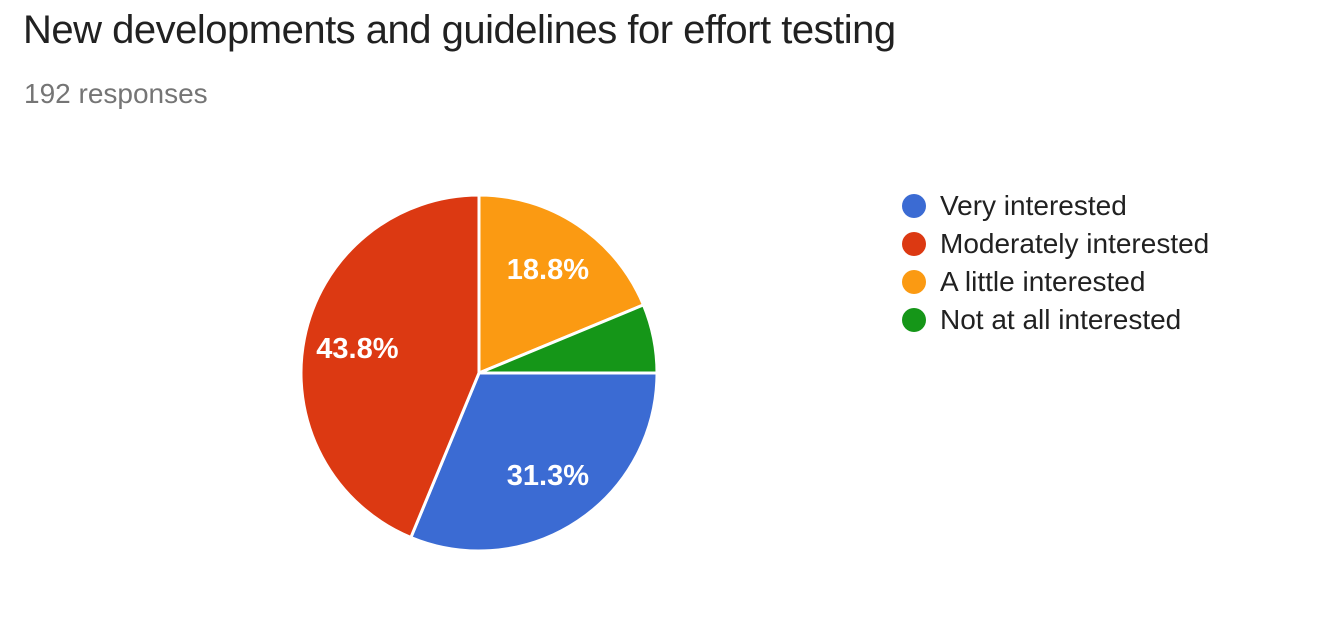 Image resolution: width=1324 pixels, height=644 pixels. Describe the element at coordinates (561, 284) in the screenshot. I see `pie-slice-a-little-interested` at that location.